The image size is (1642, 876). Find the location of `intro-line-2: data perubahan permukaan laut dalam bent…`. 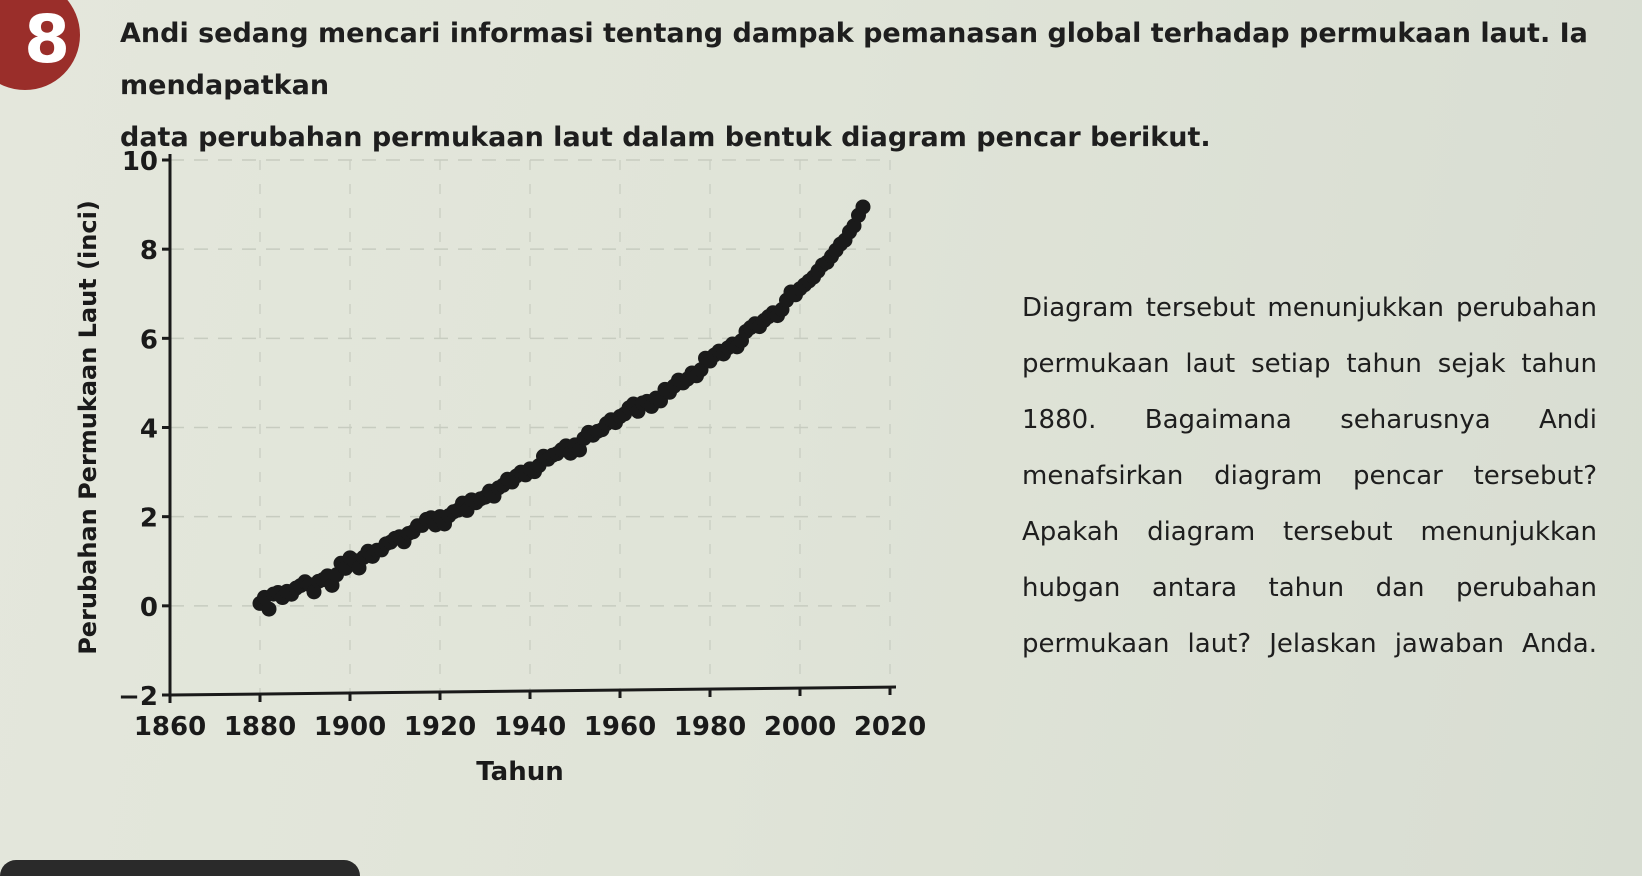

intro-line-2: data perubahan permukaan laut dalam bent… is located at coordinates (665, 137).